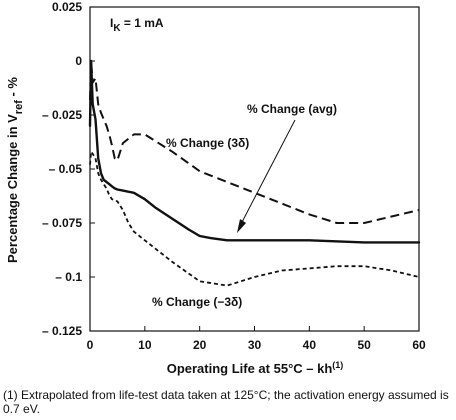 The image size is (456, 420). I want to click on y-tick-label: 0, so click(78, 61).